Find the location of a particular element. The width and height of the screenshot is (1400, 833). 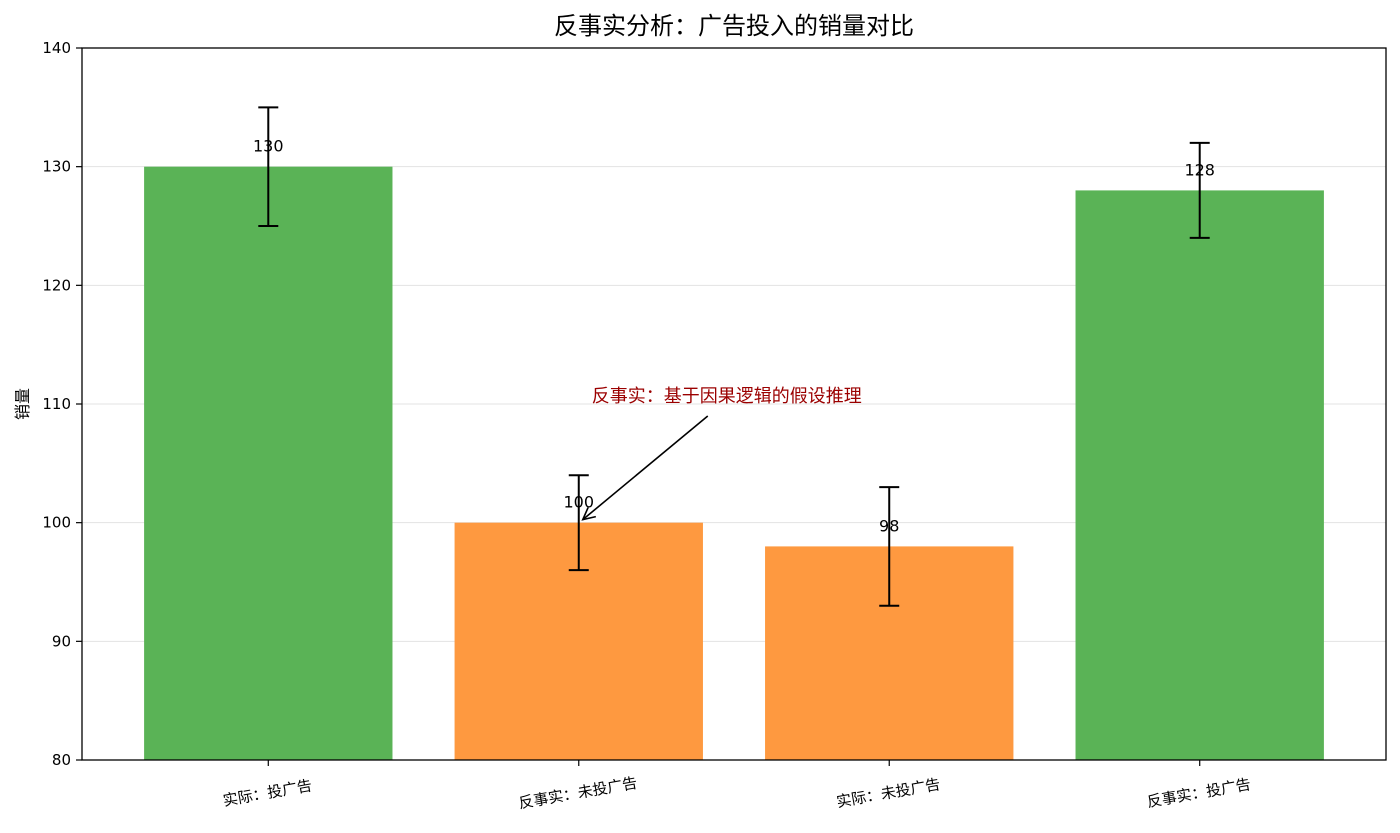

y-tick-label: 110 is located at coordinates (56, 404).